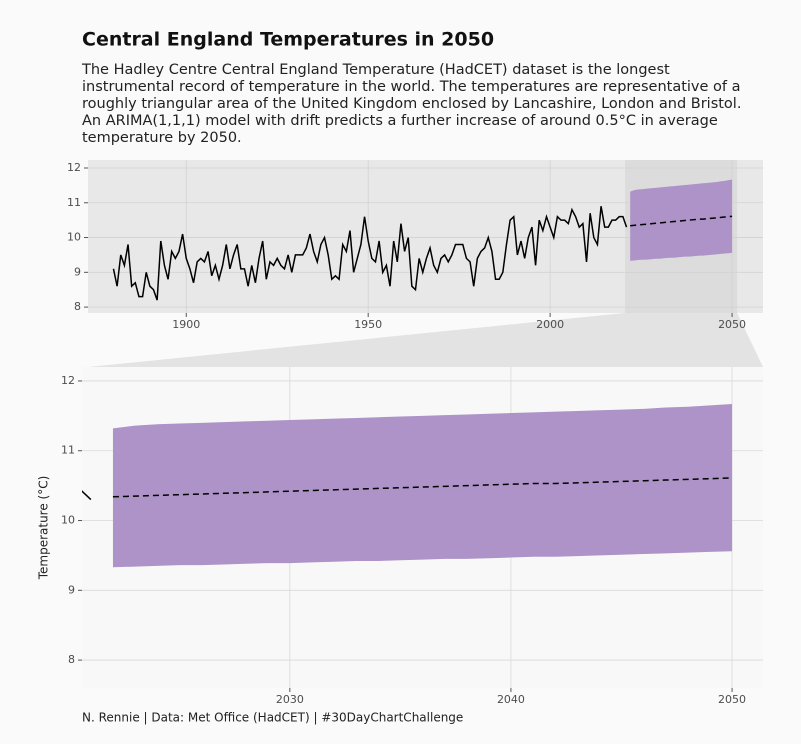 This screenshot has width=801, height=744. I want to click on x-tick-label: 2000, so click(550, 324).